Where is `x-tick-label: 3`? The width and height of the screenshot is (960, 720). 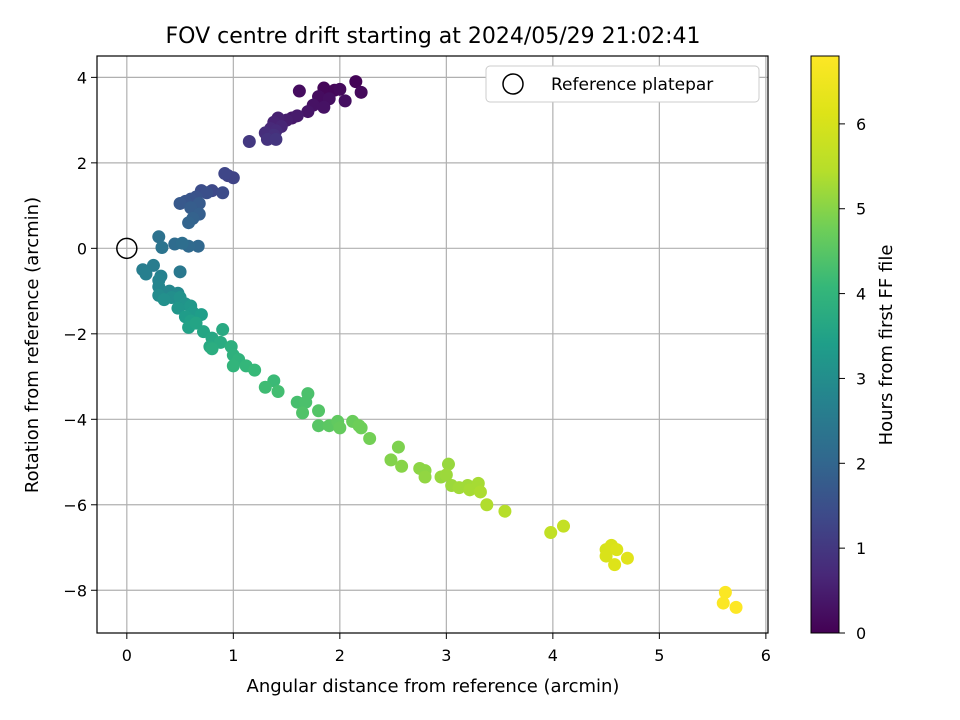
x-tick-label: 3 is located at coordinates (446, 655).